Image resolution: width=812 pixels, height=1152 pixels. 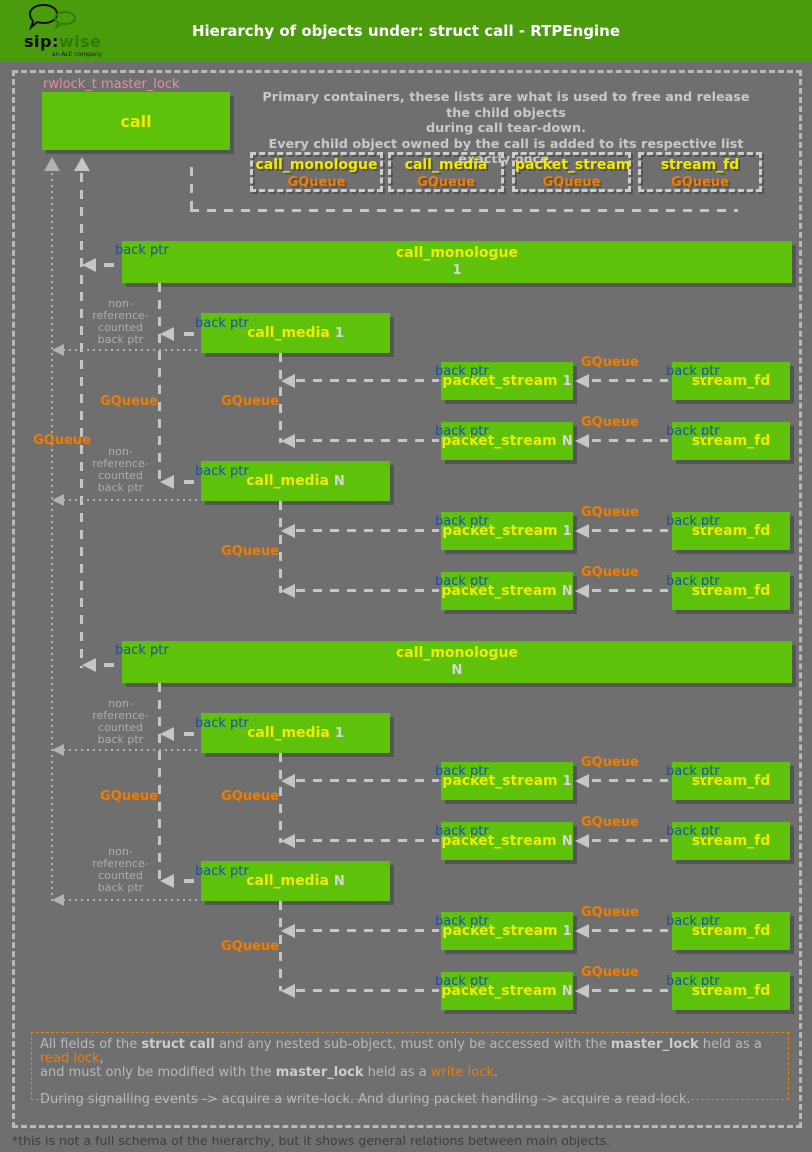 I want to click on logo-sip-text: sip:, so click(x=41, y=41).